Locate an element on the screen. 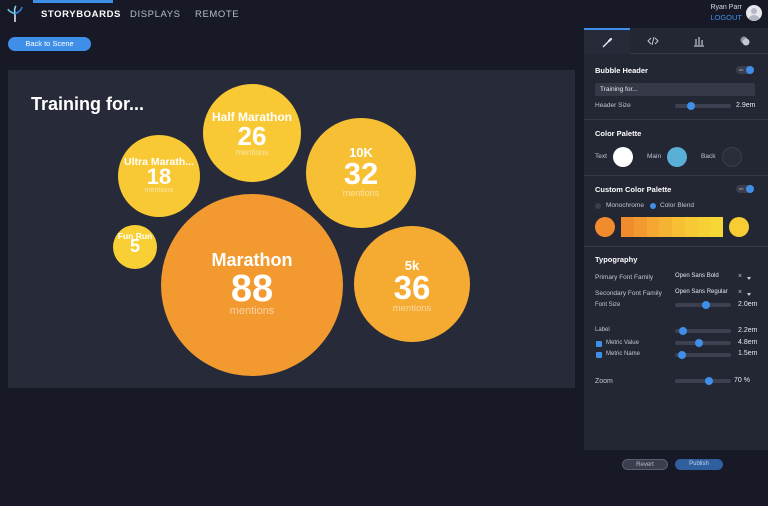 Image resolution: width=768 pixels, height=506 pixels. blend-gradient-bar is located at coordinates (672, 227).